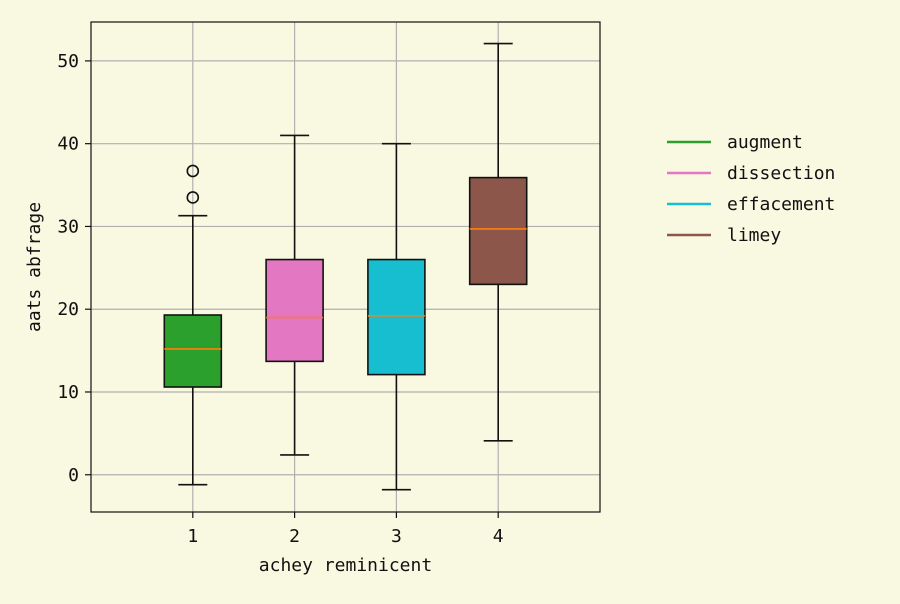 This screenshot has width=900, height=604. Describe the element at coordinates (724, 235) in the screenshot. I see `legend-item-limey: limey` at that location.